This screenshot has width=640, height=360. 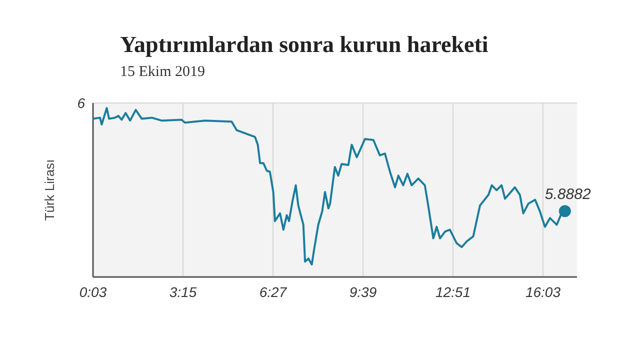 What do you see at coordinates (162, 72) in the screenshot?
I see `chart-subtitle: 15 Ekim 2019` at bounding box center [162, 72].